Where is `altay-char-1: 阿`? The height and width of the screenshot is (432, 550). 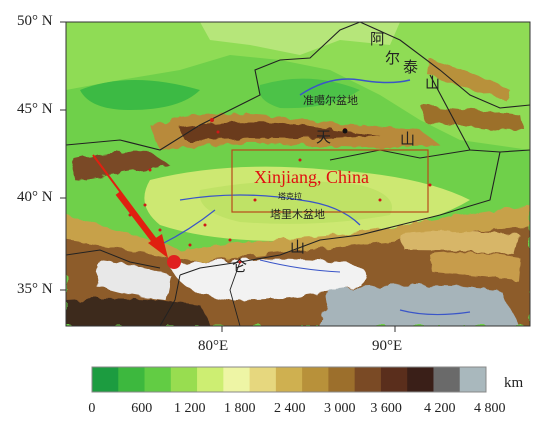 altay-char-1: 阿 is located at coordinates (378, 39).